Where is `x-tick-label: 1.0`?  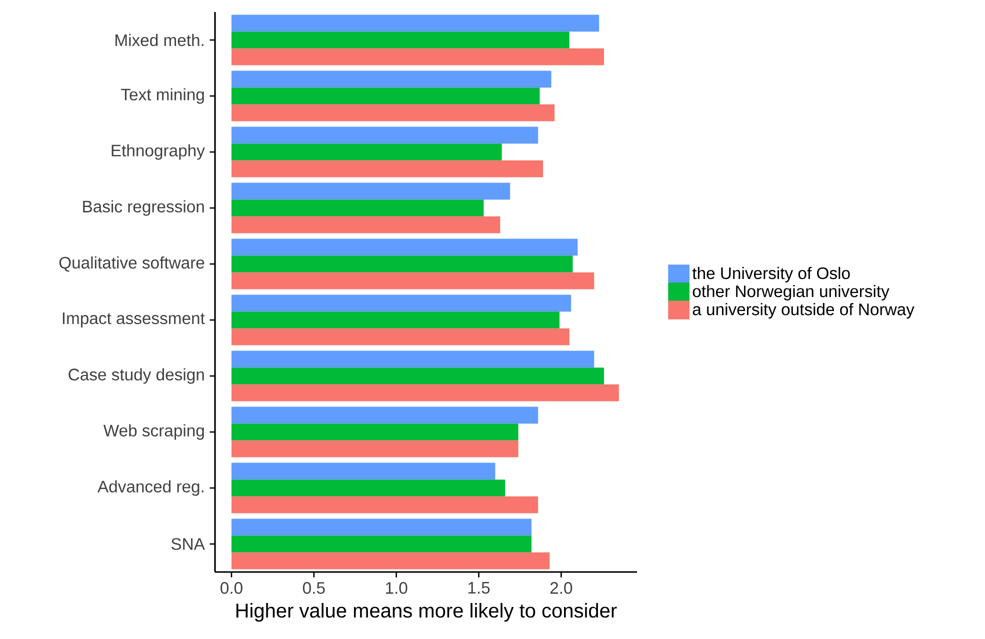 x-tick-label: 1.0 is located at coordinates (397, 588).